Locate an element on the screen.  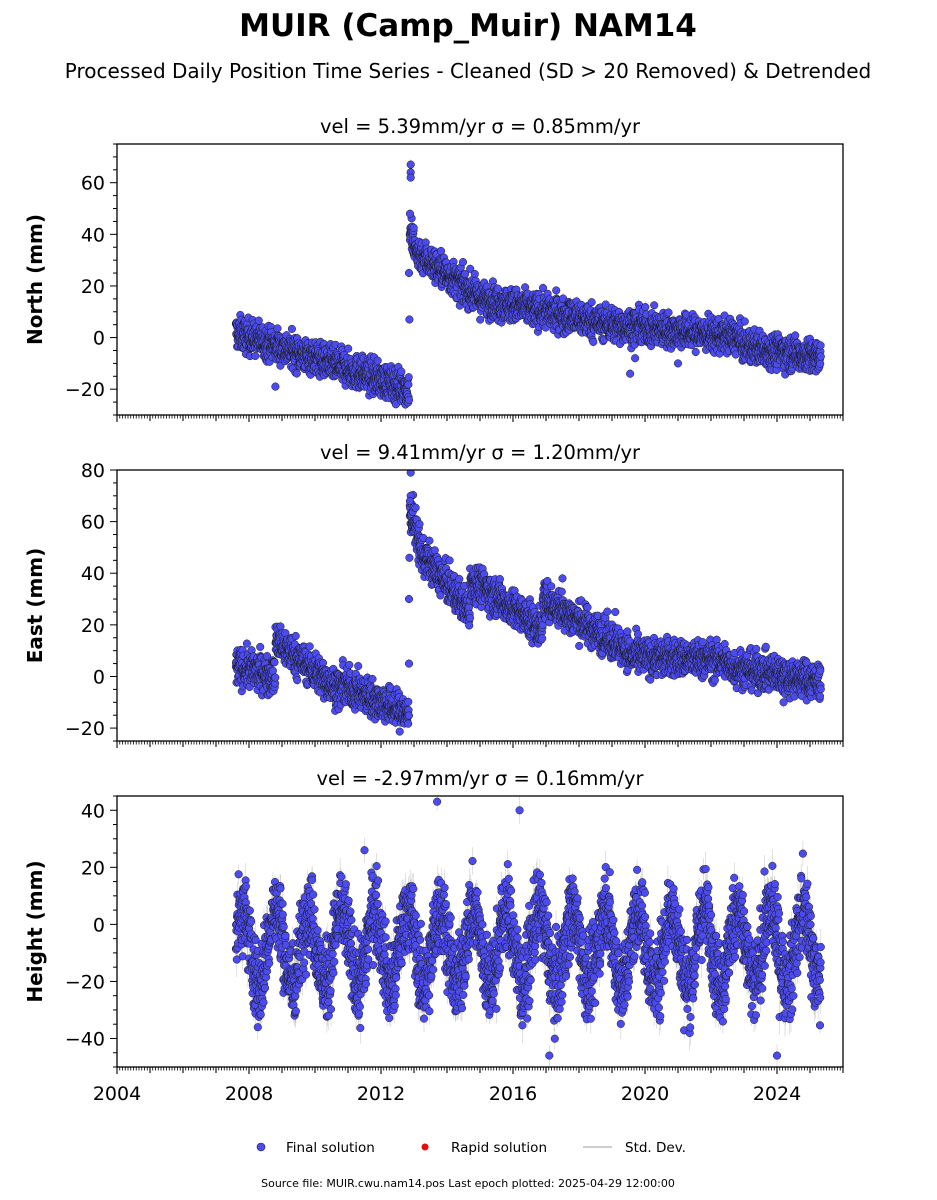
figure-title: MUIR (Camp_Muir) NAM14 is located at coordinates (468, 26).